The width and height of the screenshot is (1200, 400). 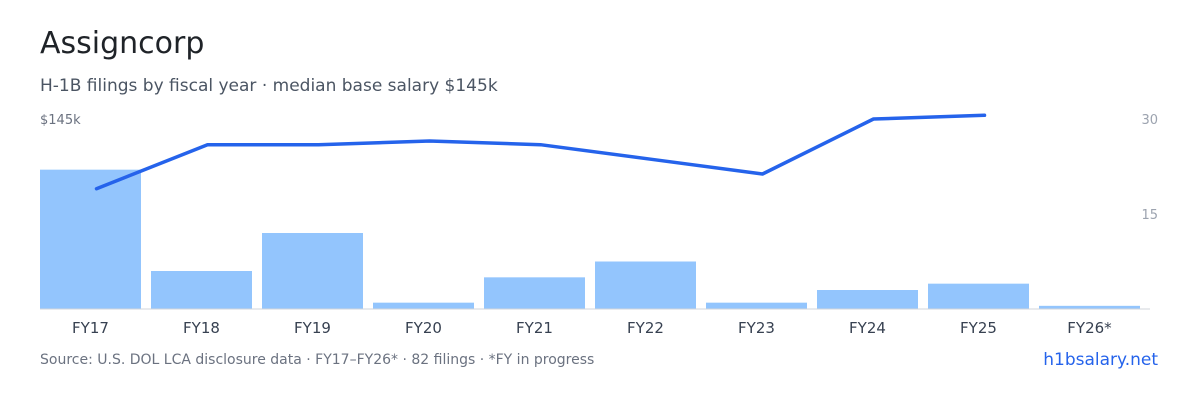 What do you see at coordinates (1149, 215) in the screenshot?
I see `right-axis-tick-label: 15` at bounding box center [1149, 215].